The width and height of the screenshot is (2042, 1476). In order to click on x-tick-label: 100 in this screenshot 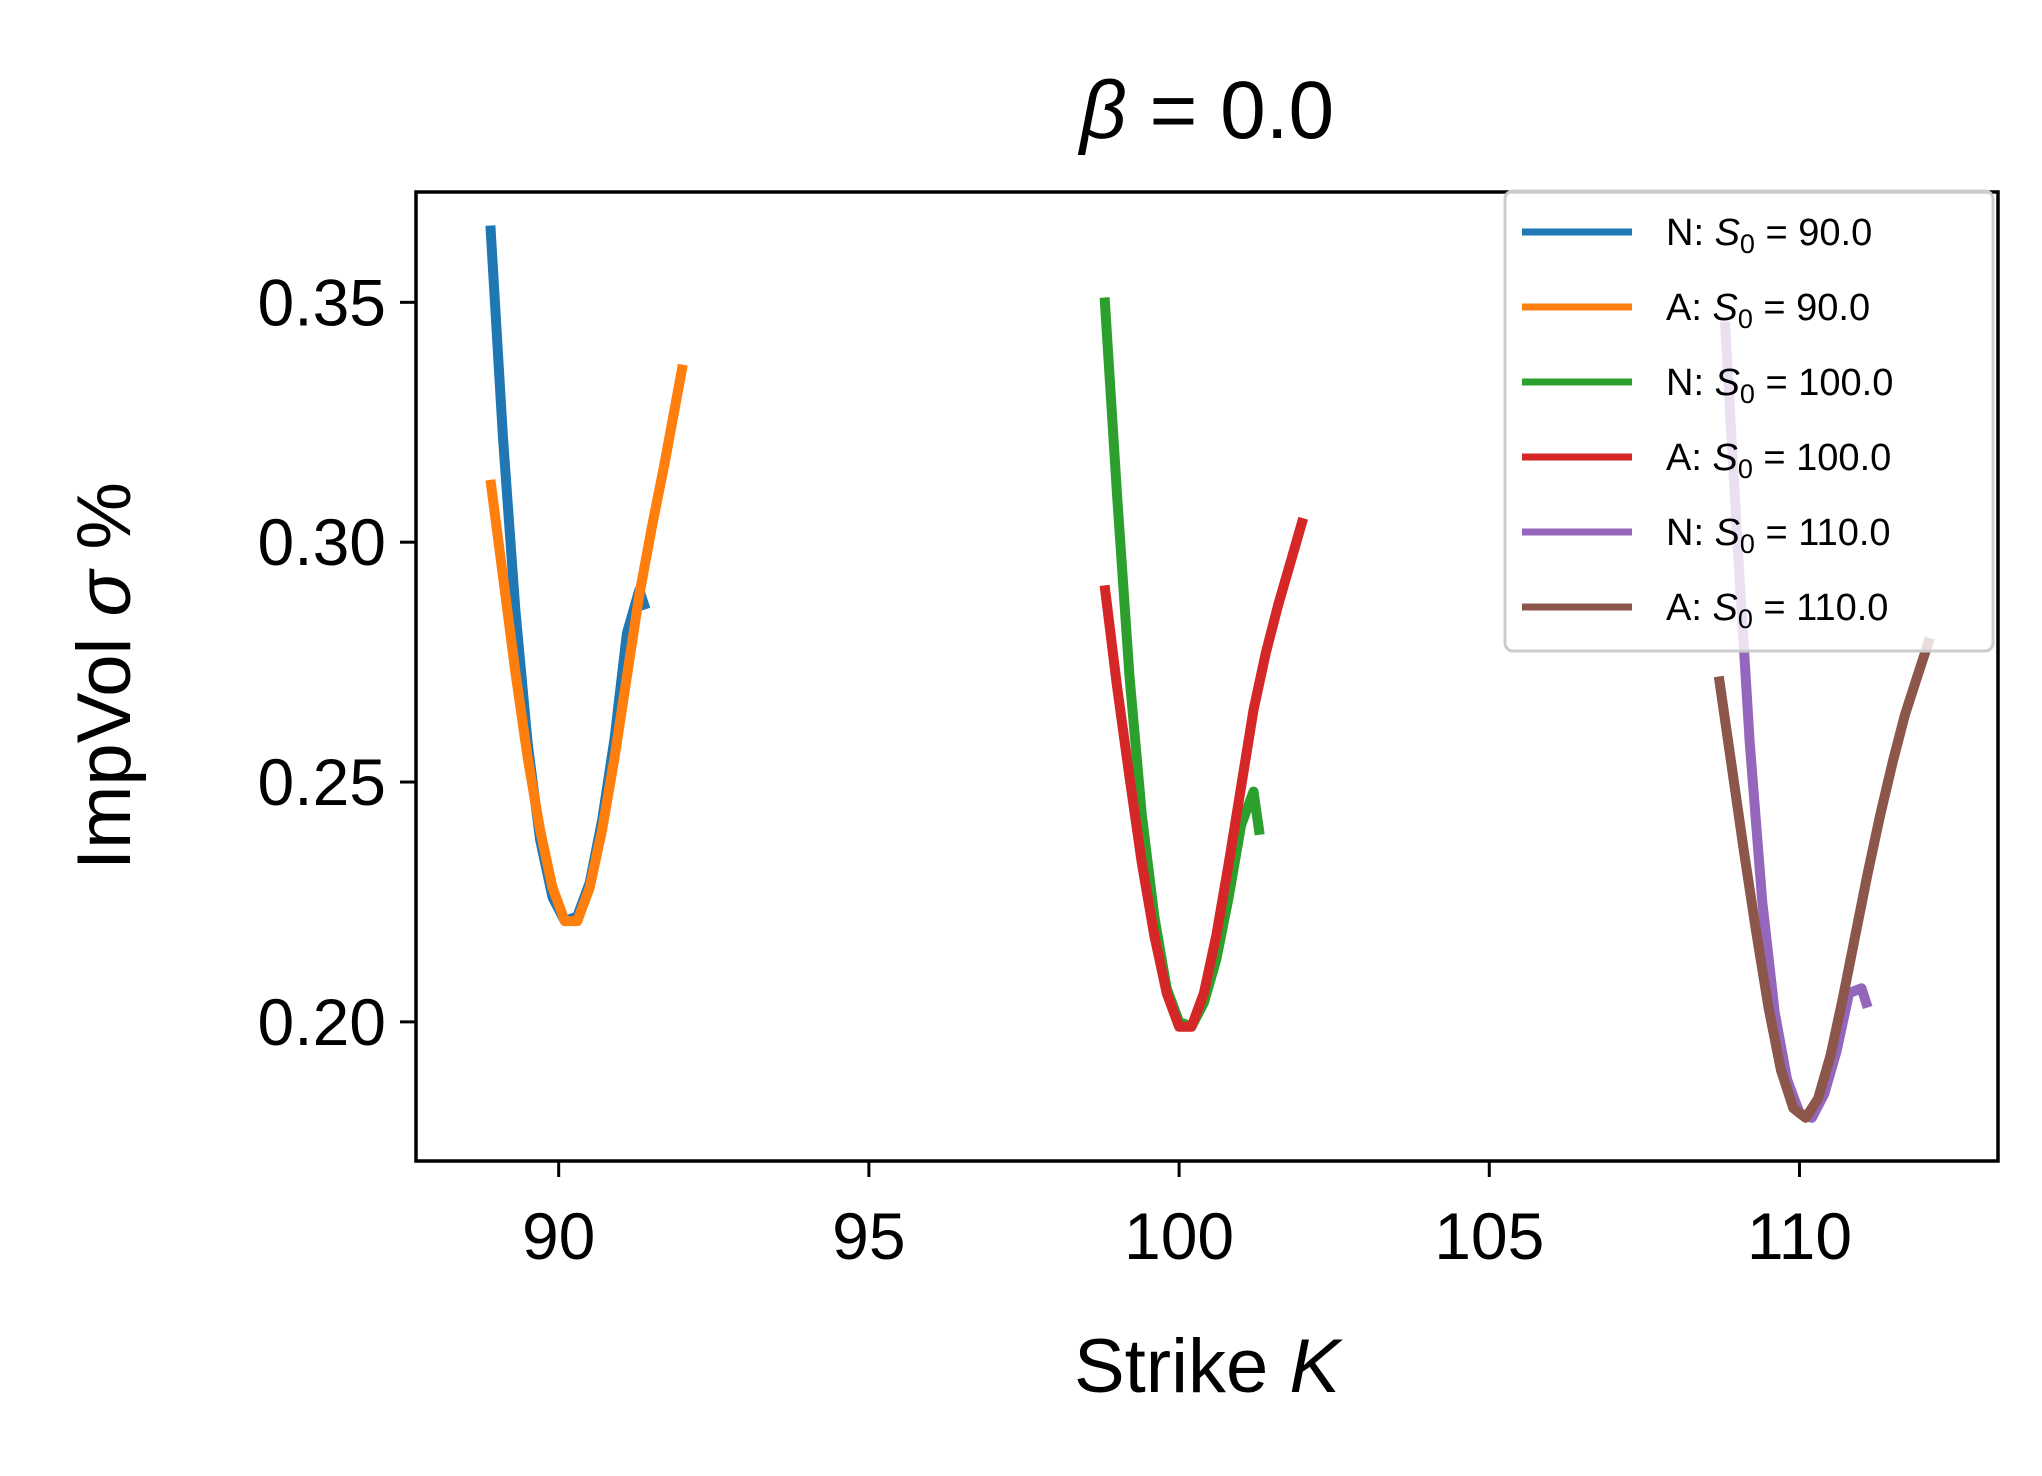, I will do `click(1179, 1236)`.